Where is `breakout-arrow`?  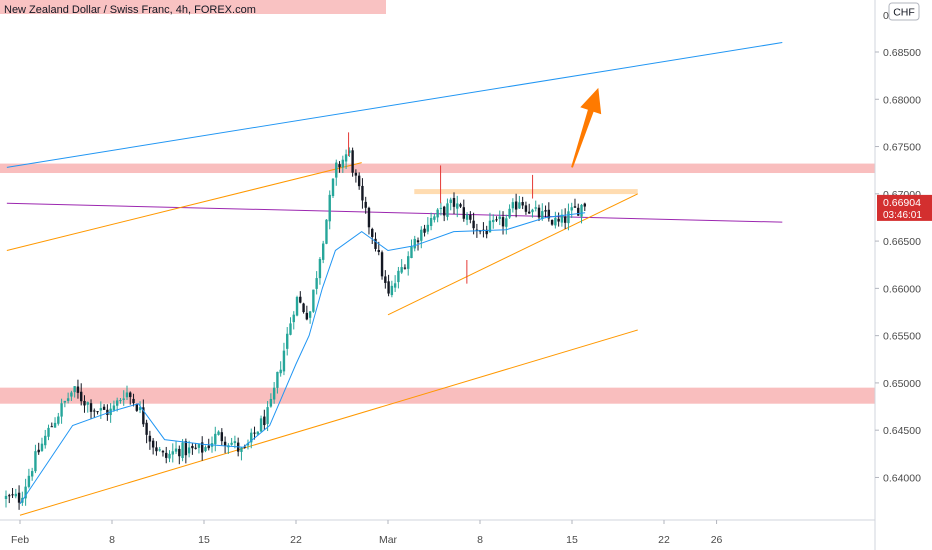 breakout-arrow is located at coordinates (586, 127).